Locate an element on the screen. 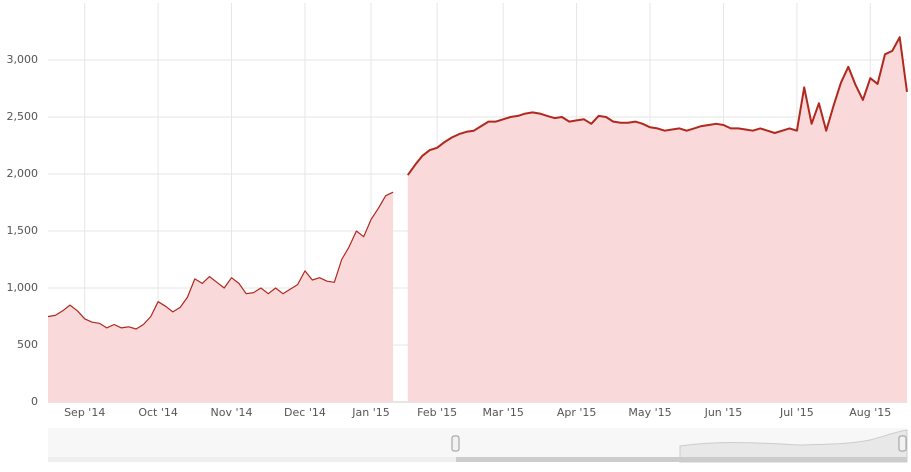 The image size is (911, 472). scrollbar-thumb is located at coordinates (681, 459).